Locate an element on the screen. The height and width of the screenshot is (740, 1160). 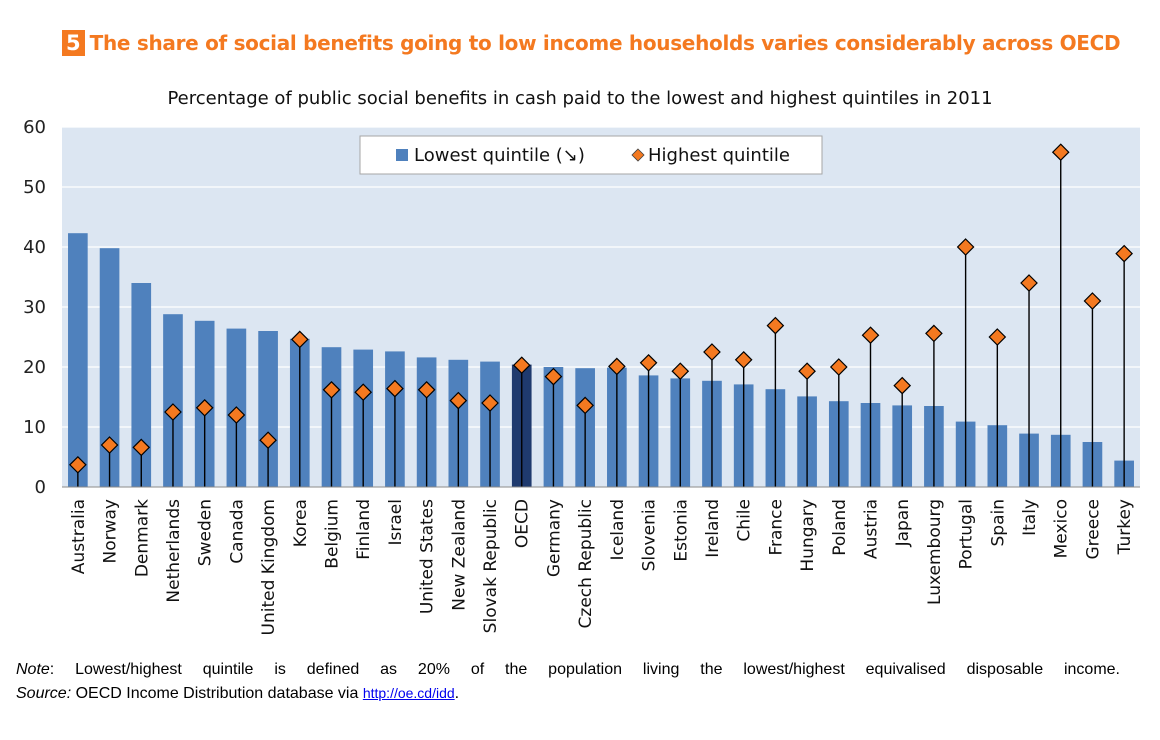
figure-number: 5 is located at coordinates (73, 43).